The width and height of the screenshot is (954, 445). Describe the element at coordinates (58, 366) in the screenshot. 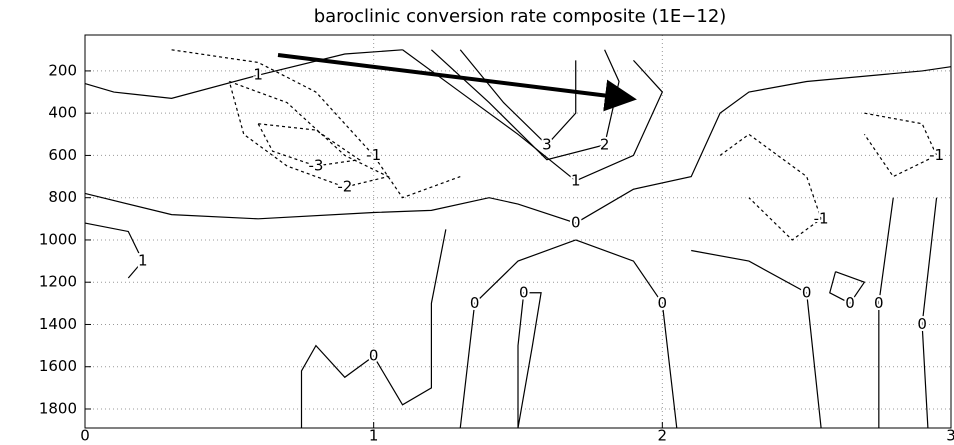

I see `y-tick-label: 1600` at that location.